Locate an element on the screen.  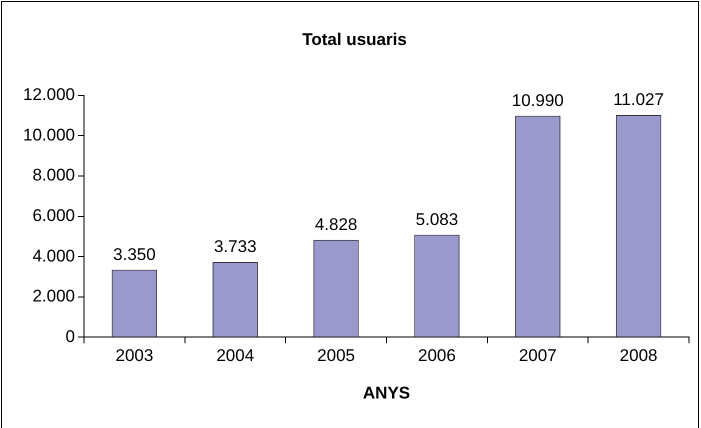
y-tick-label: 4.000 is located at coordinates (53, 256).